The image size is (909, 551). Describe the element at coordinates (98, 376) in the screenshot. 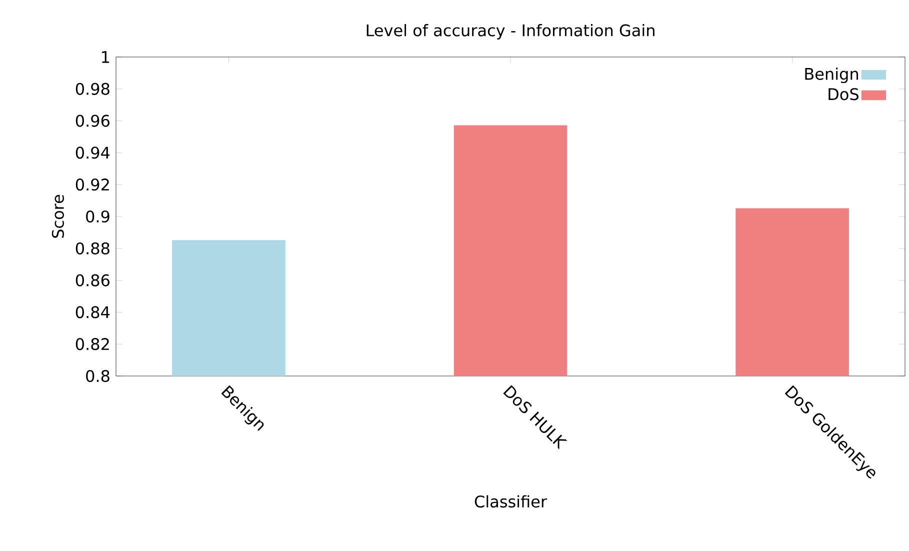

I see `y-tick-label: 0.8` at that location.